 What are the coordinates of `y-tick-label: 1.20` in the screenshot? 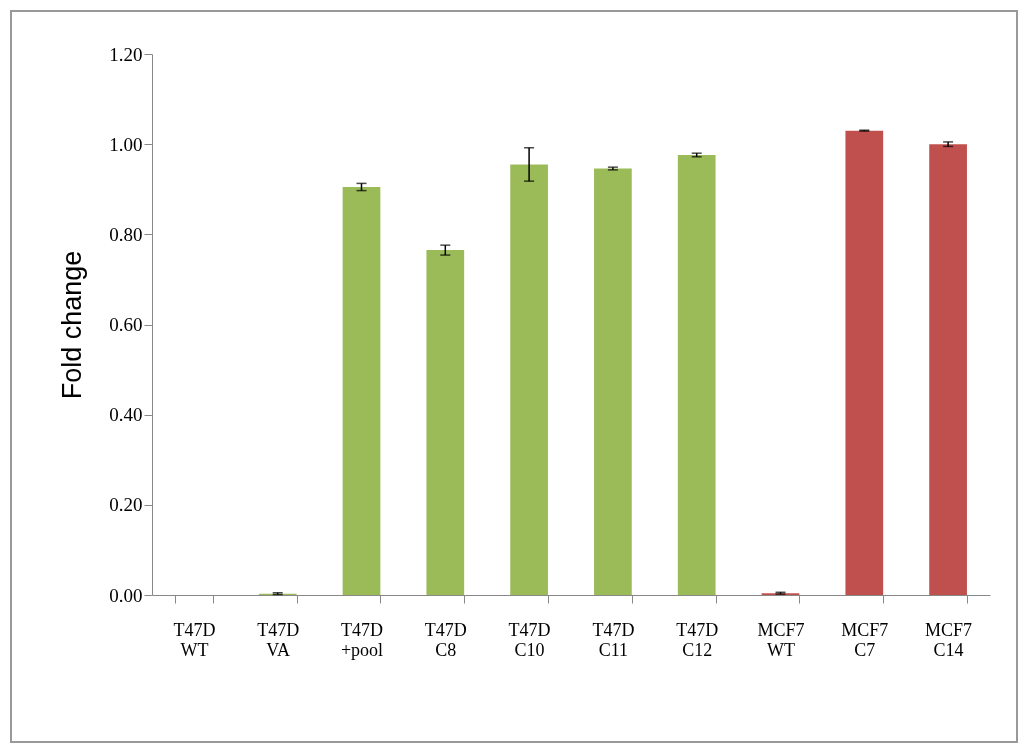 It's located at (126, 54).